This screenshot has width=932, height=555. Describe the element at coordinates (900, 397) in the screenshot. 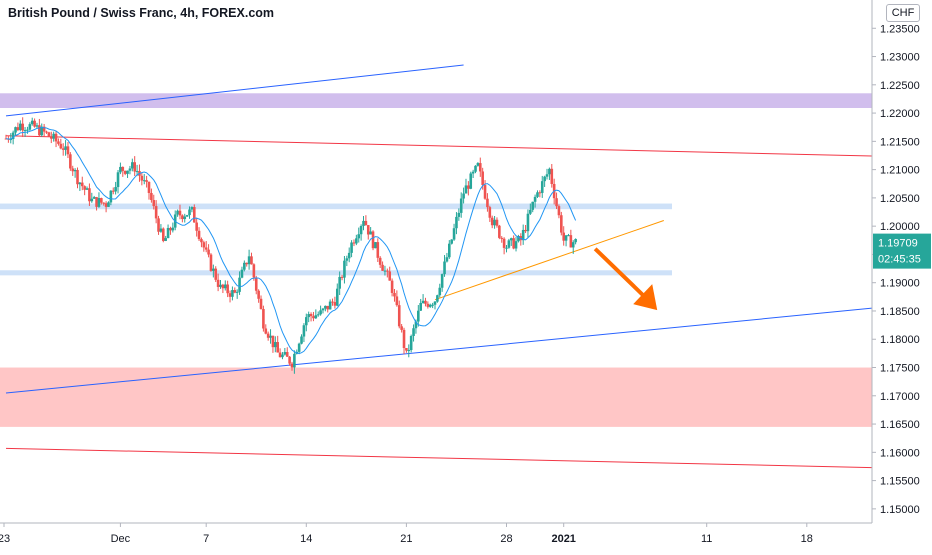

I see `price-tick-label: 1.17000` at that location.